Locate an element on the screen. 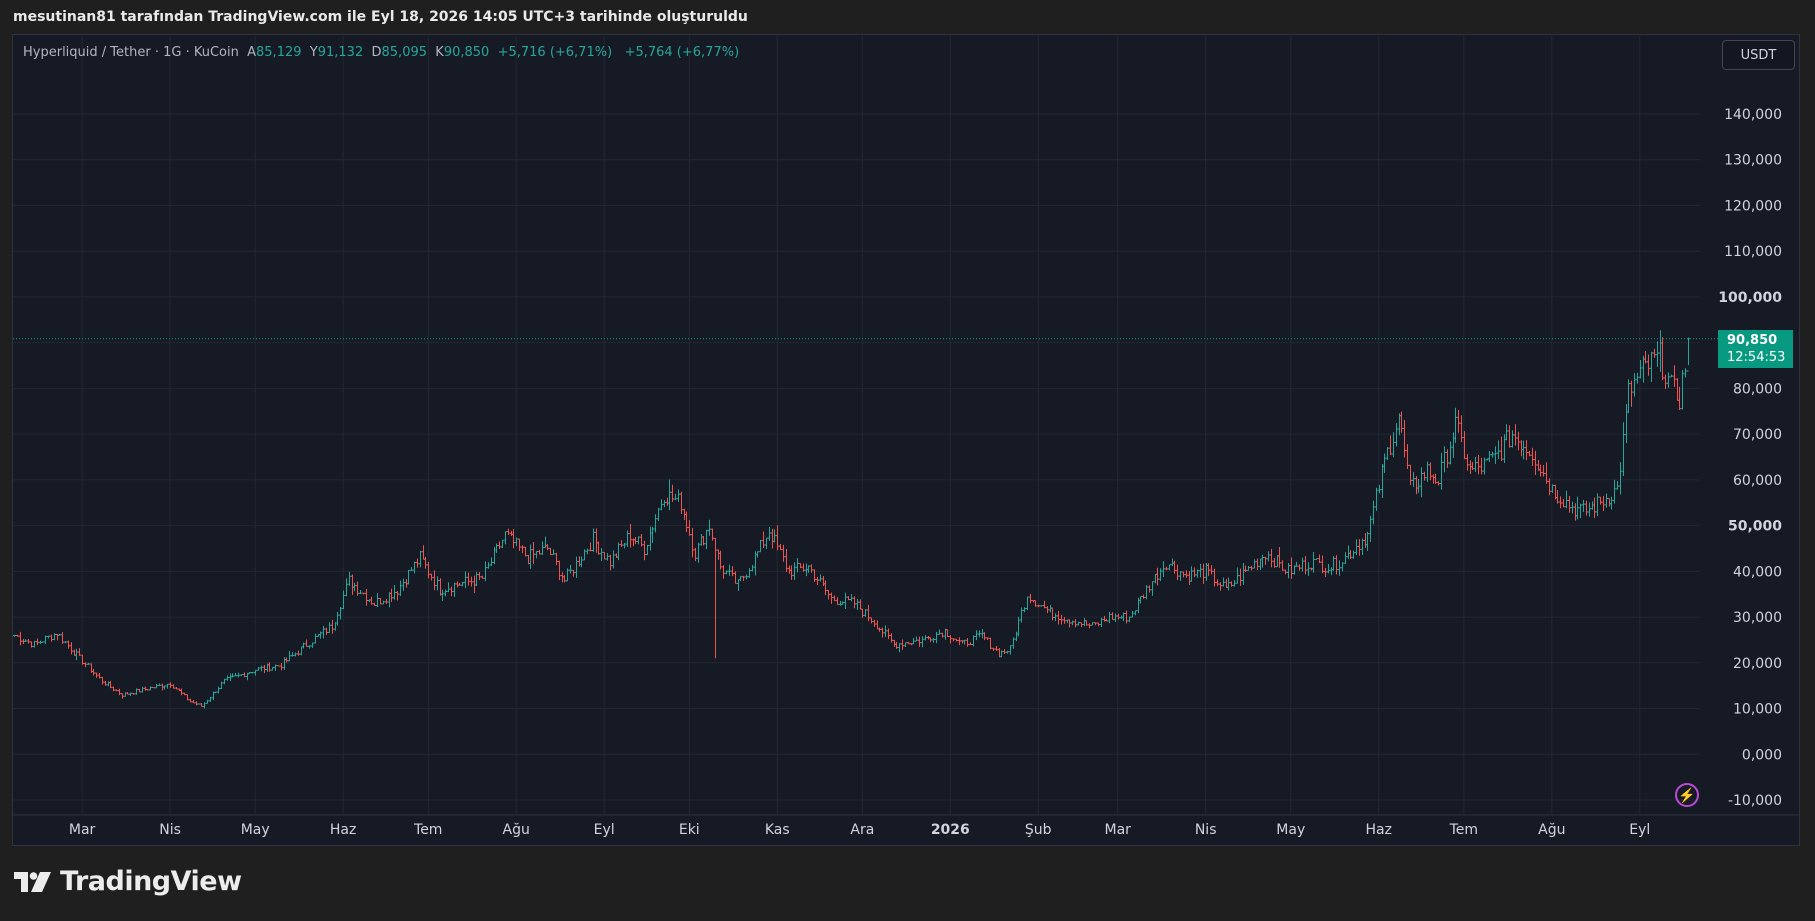 The height and width of the screenshot is (921, 1815). open-value: 85,129 is located at coordinates (279, 52).